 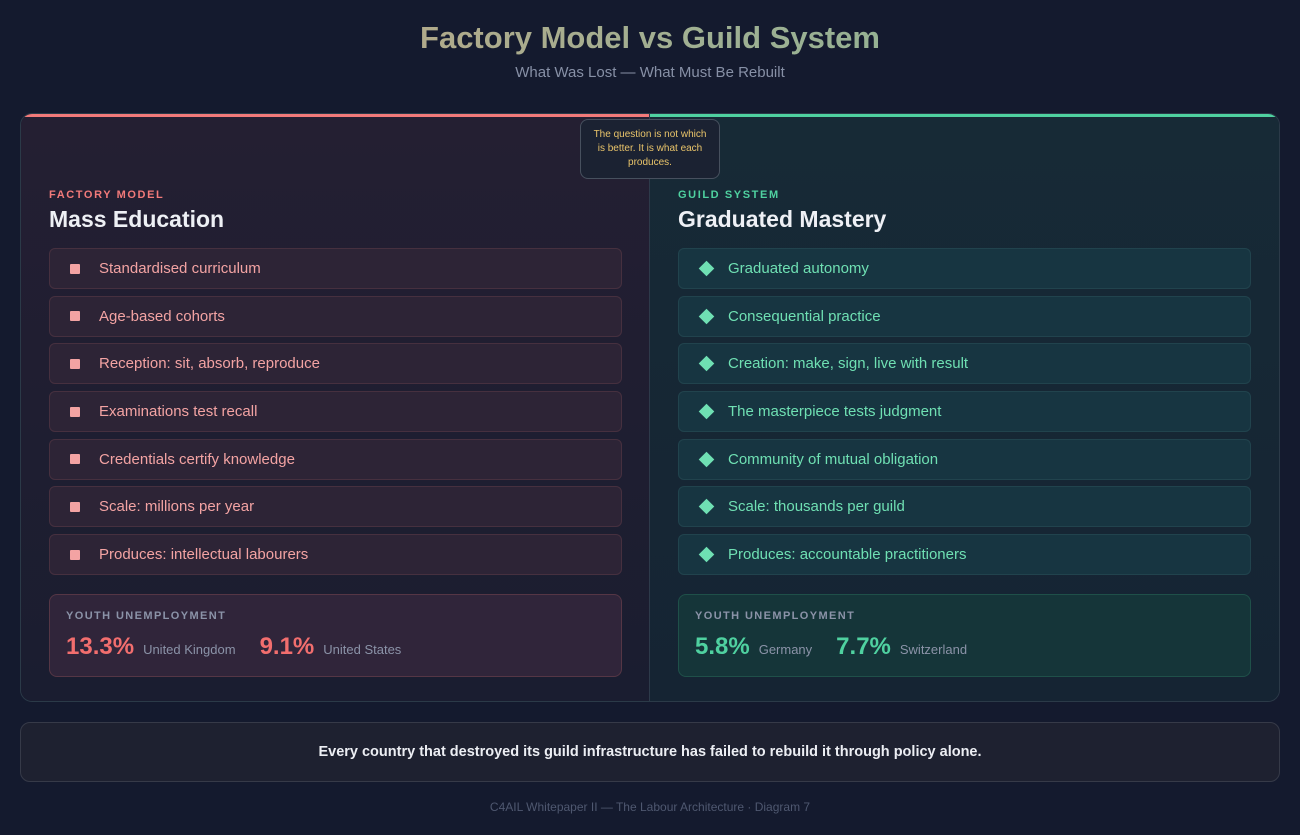 I want to click on stat-value: 13.3%, so click(x=100, y=646).